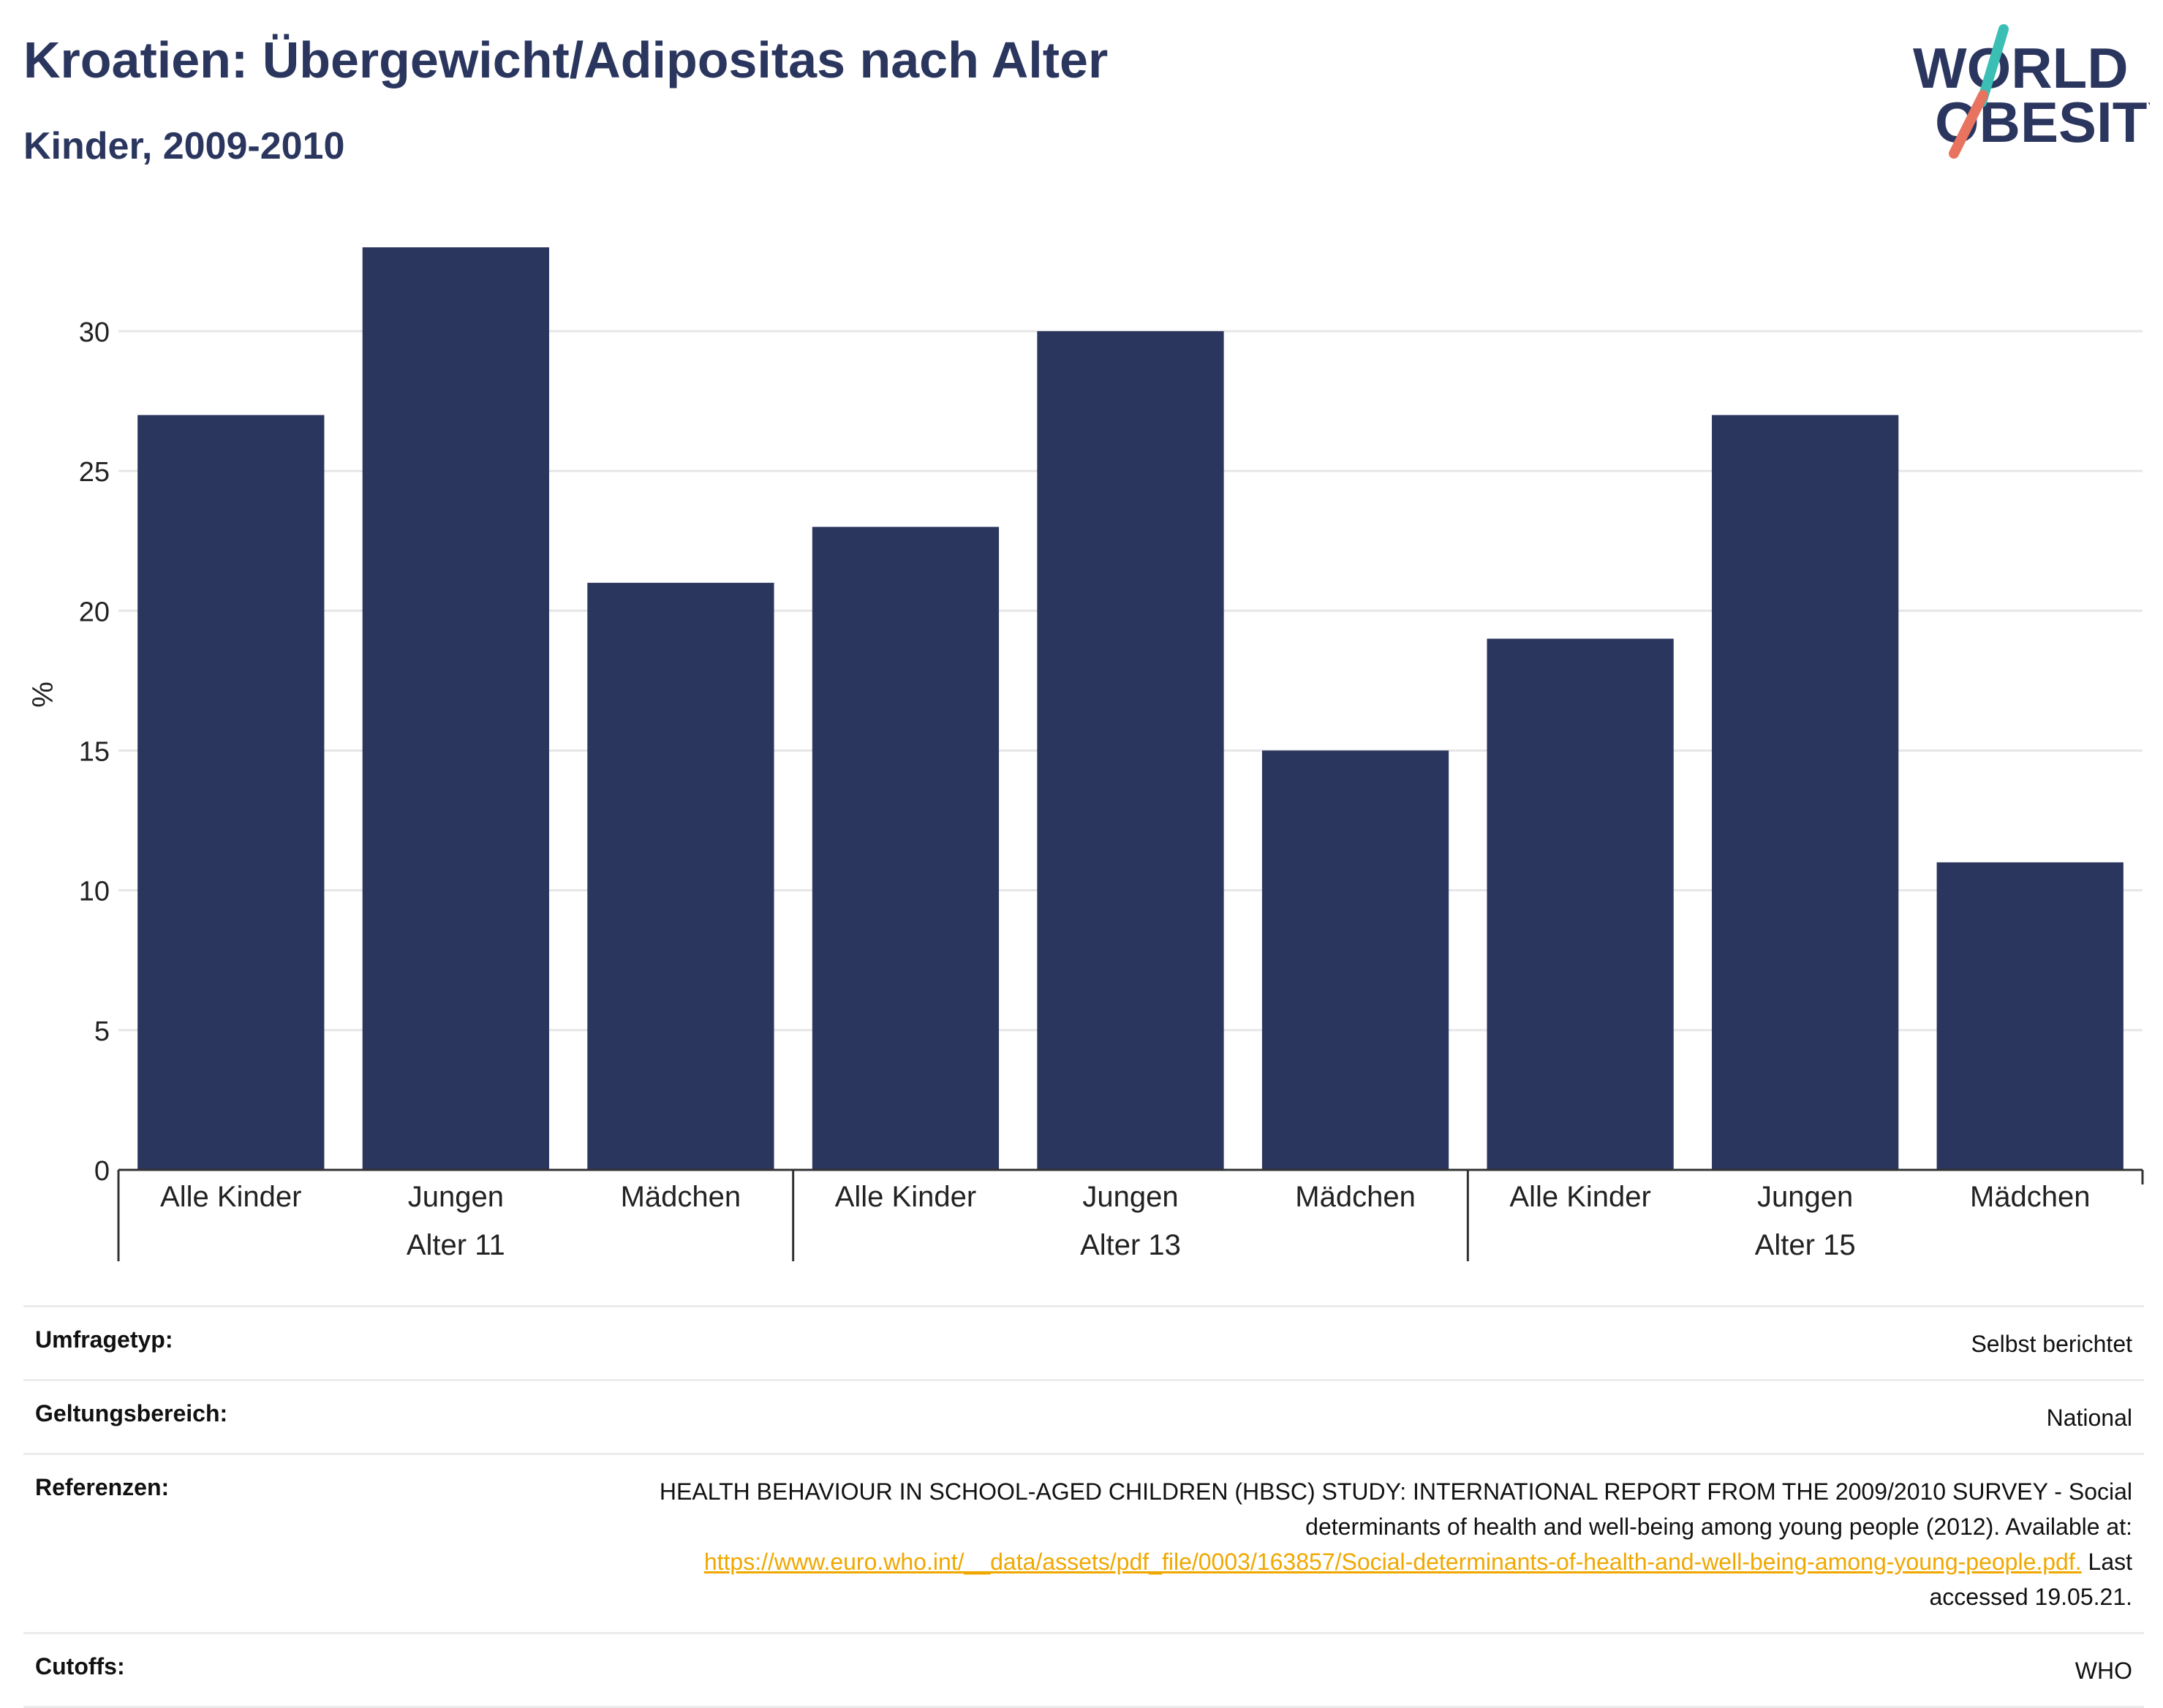 The height and width of the screenshot is (1708, 2163). Describe the element at coordinates (103, 1487) in the screenshot. I see `meta-label: Referenzen:` at that location.